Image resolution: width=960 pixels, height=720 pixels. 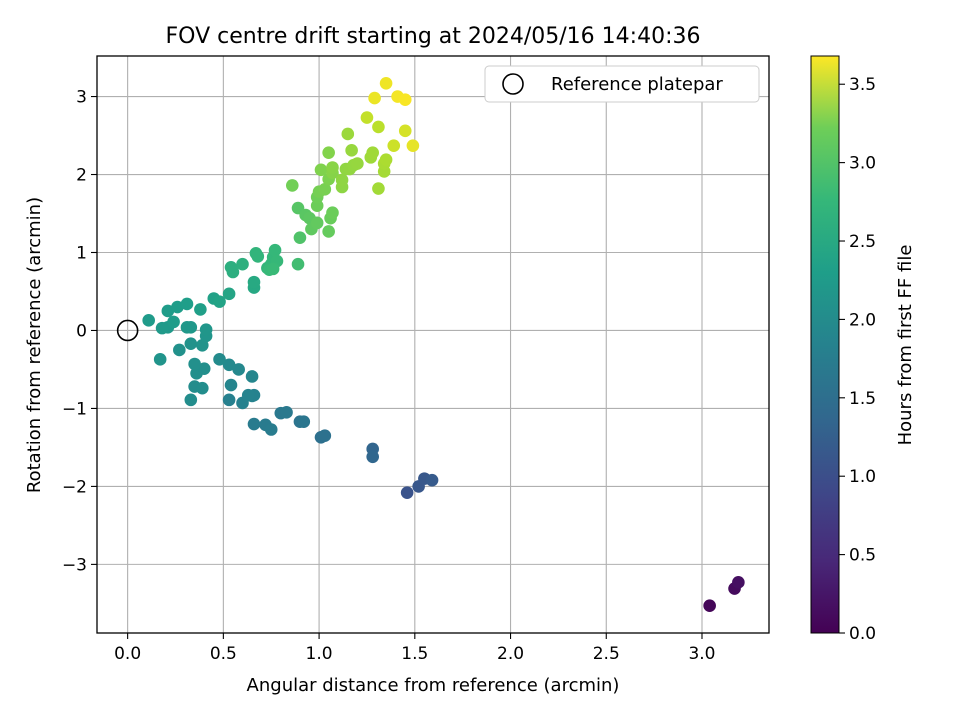 I want to click on colorbar-tick-label: 3.5, so click(x=862, y=85).